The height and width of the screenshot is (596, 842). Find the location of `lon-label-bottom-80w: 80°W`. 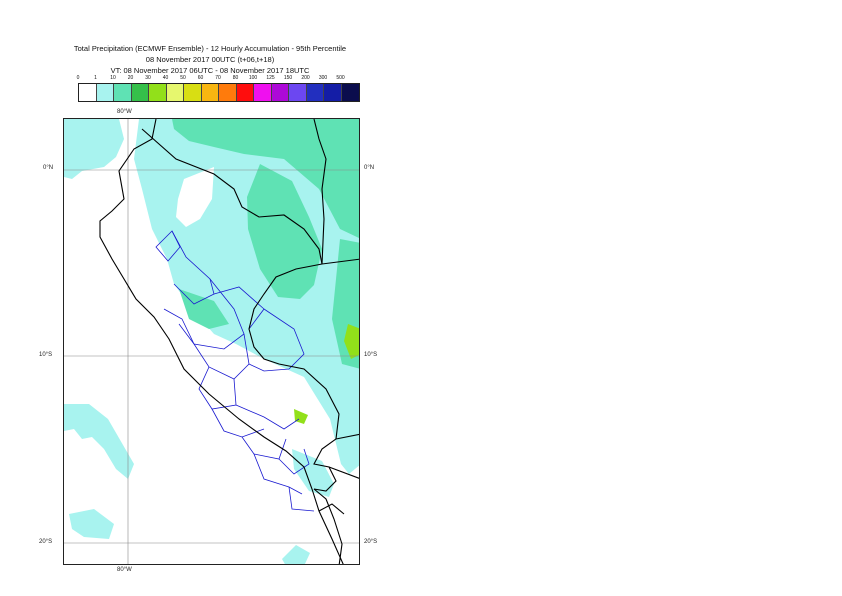

lon-label-bottom-80w: 80°W is located at coordinates (124, 570).